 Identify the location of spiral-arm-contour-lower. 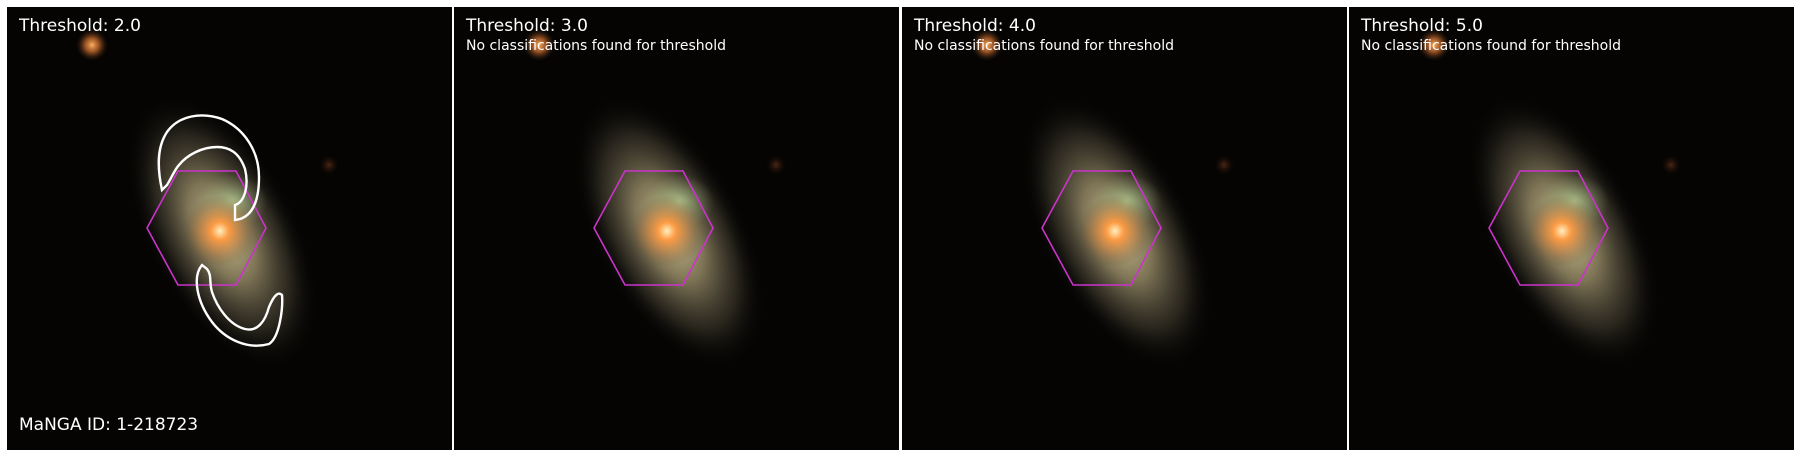
(239, 305).